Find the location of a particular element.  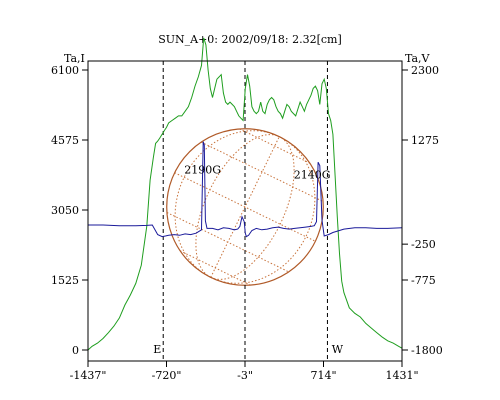

y-left-label: Ta,I is located at coordinates (74, 58).